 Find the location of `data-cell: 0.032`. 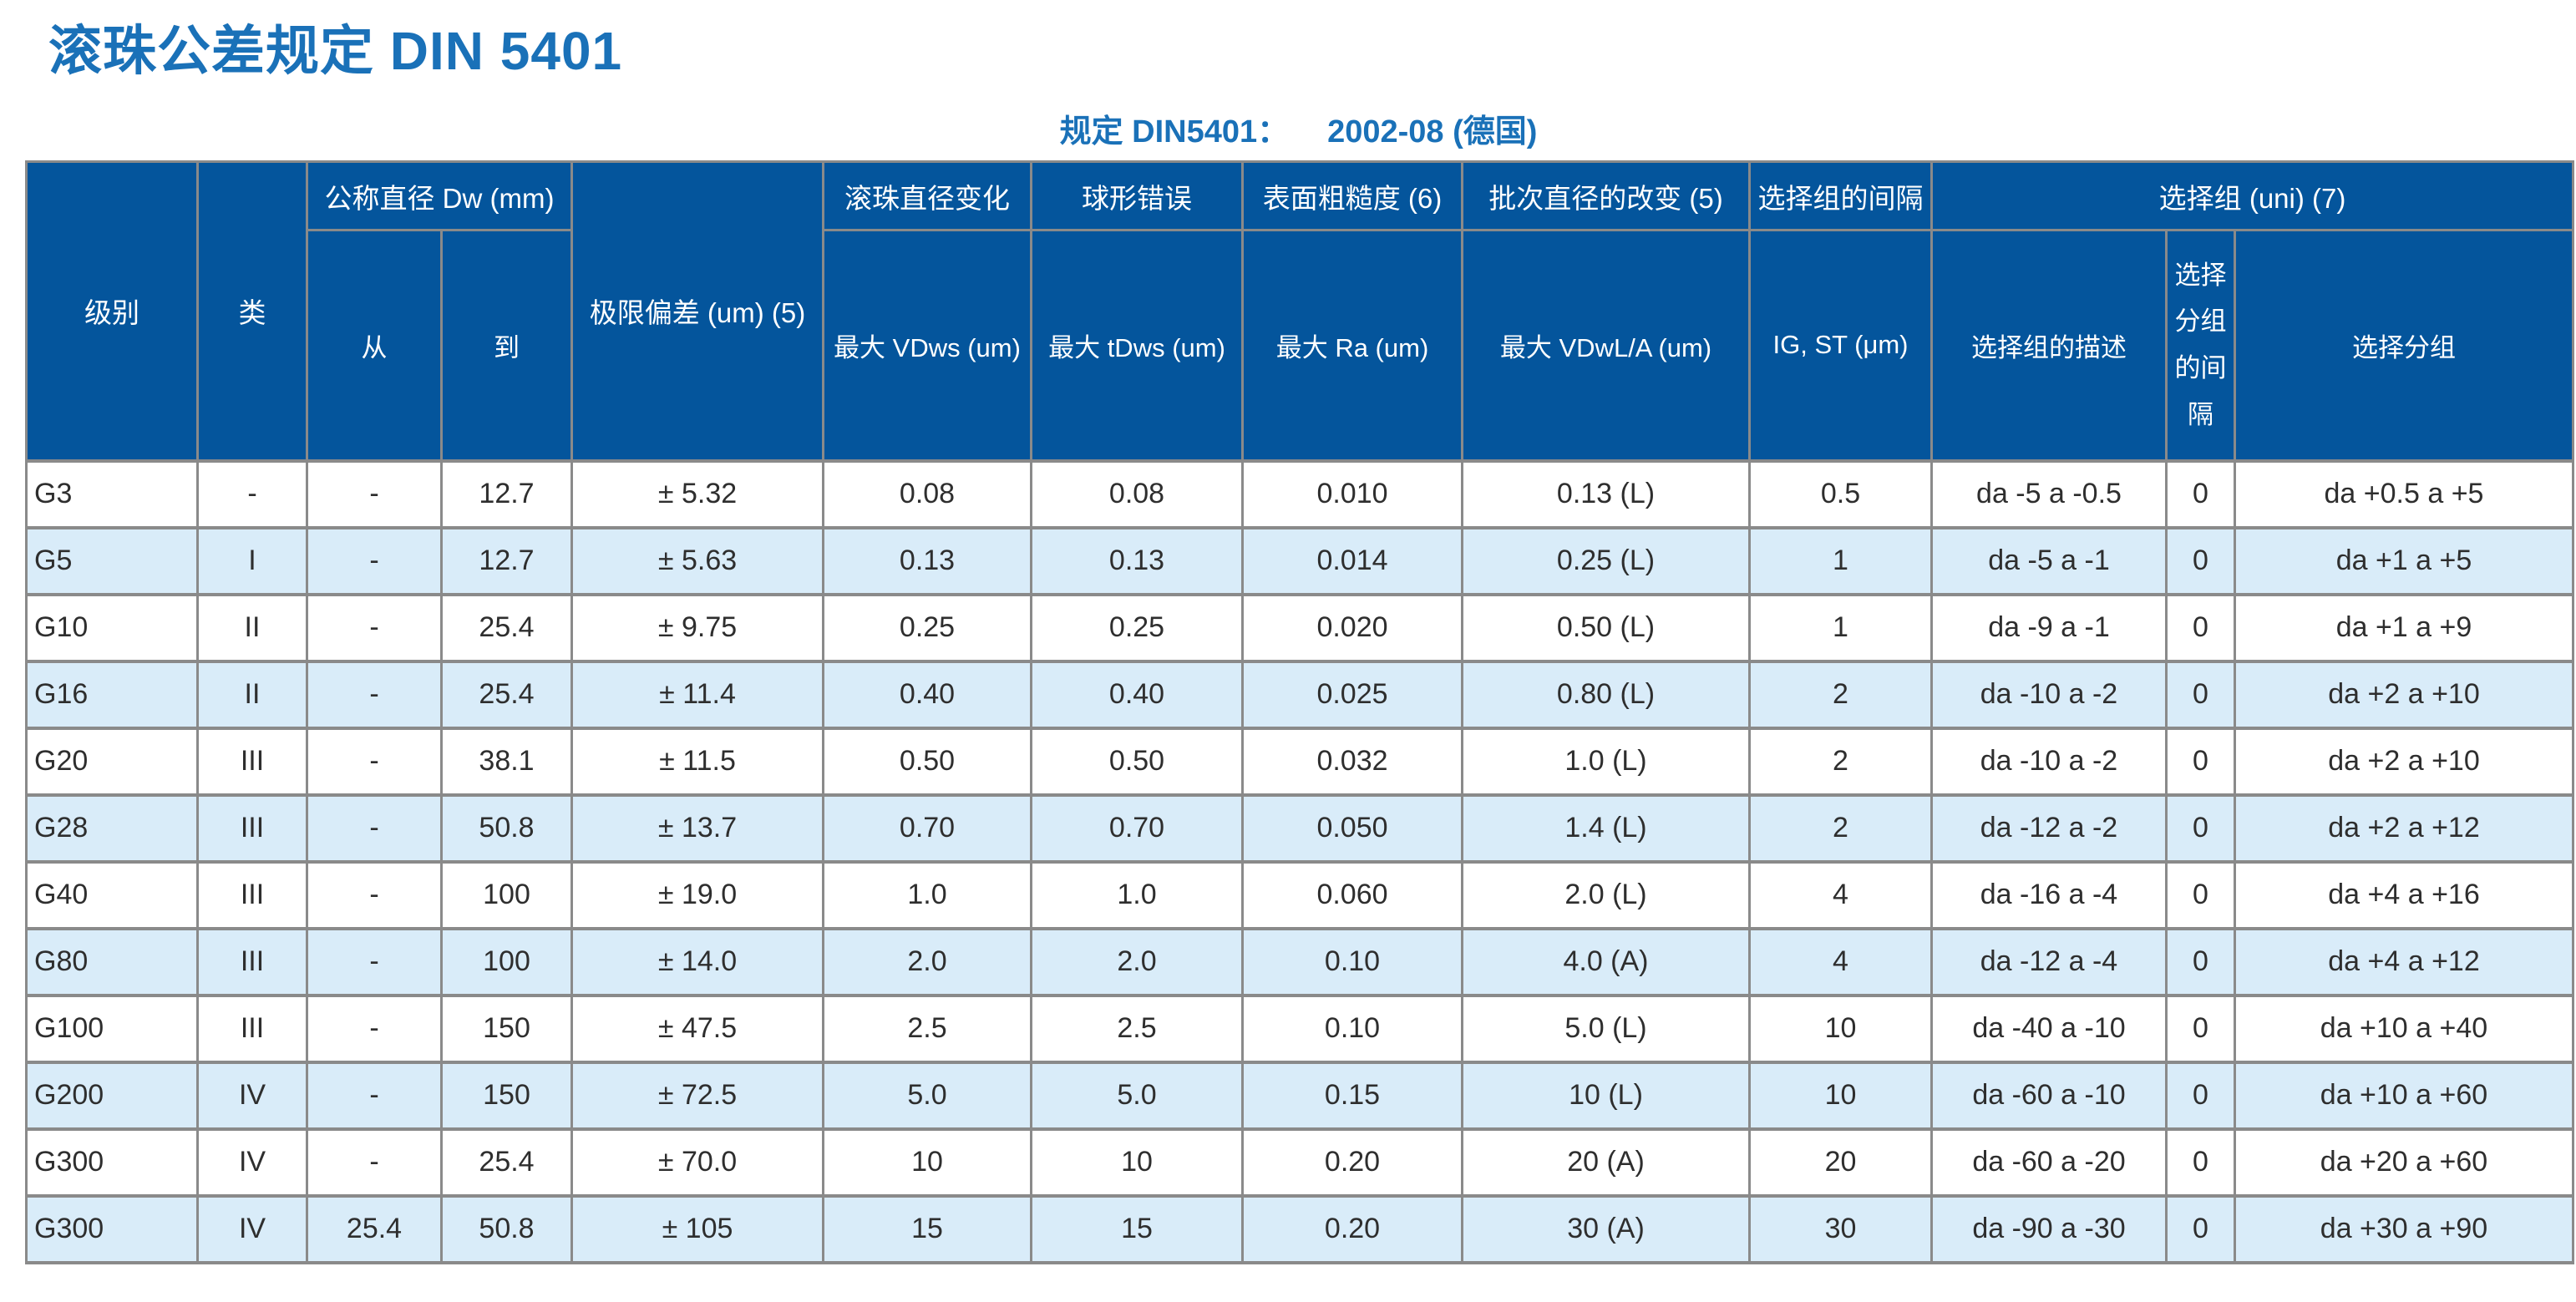

data-cell: 0.032 is located at coordinates (1352, 761).